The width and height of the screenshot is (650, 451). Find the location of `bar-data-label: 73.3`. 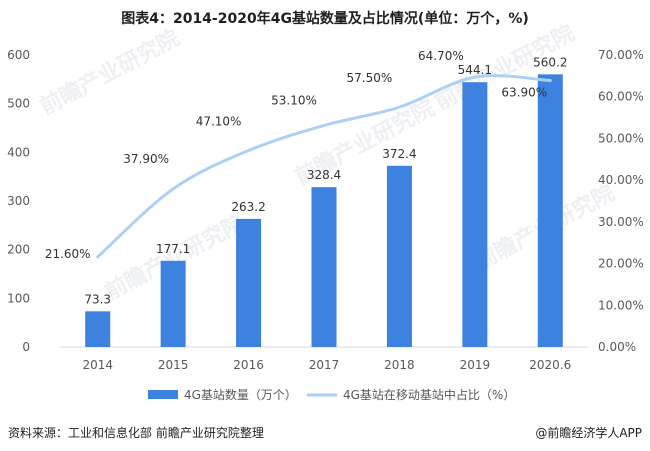

bar-data-label: 73.3 is located at coordinates (97, 299).